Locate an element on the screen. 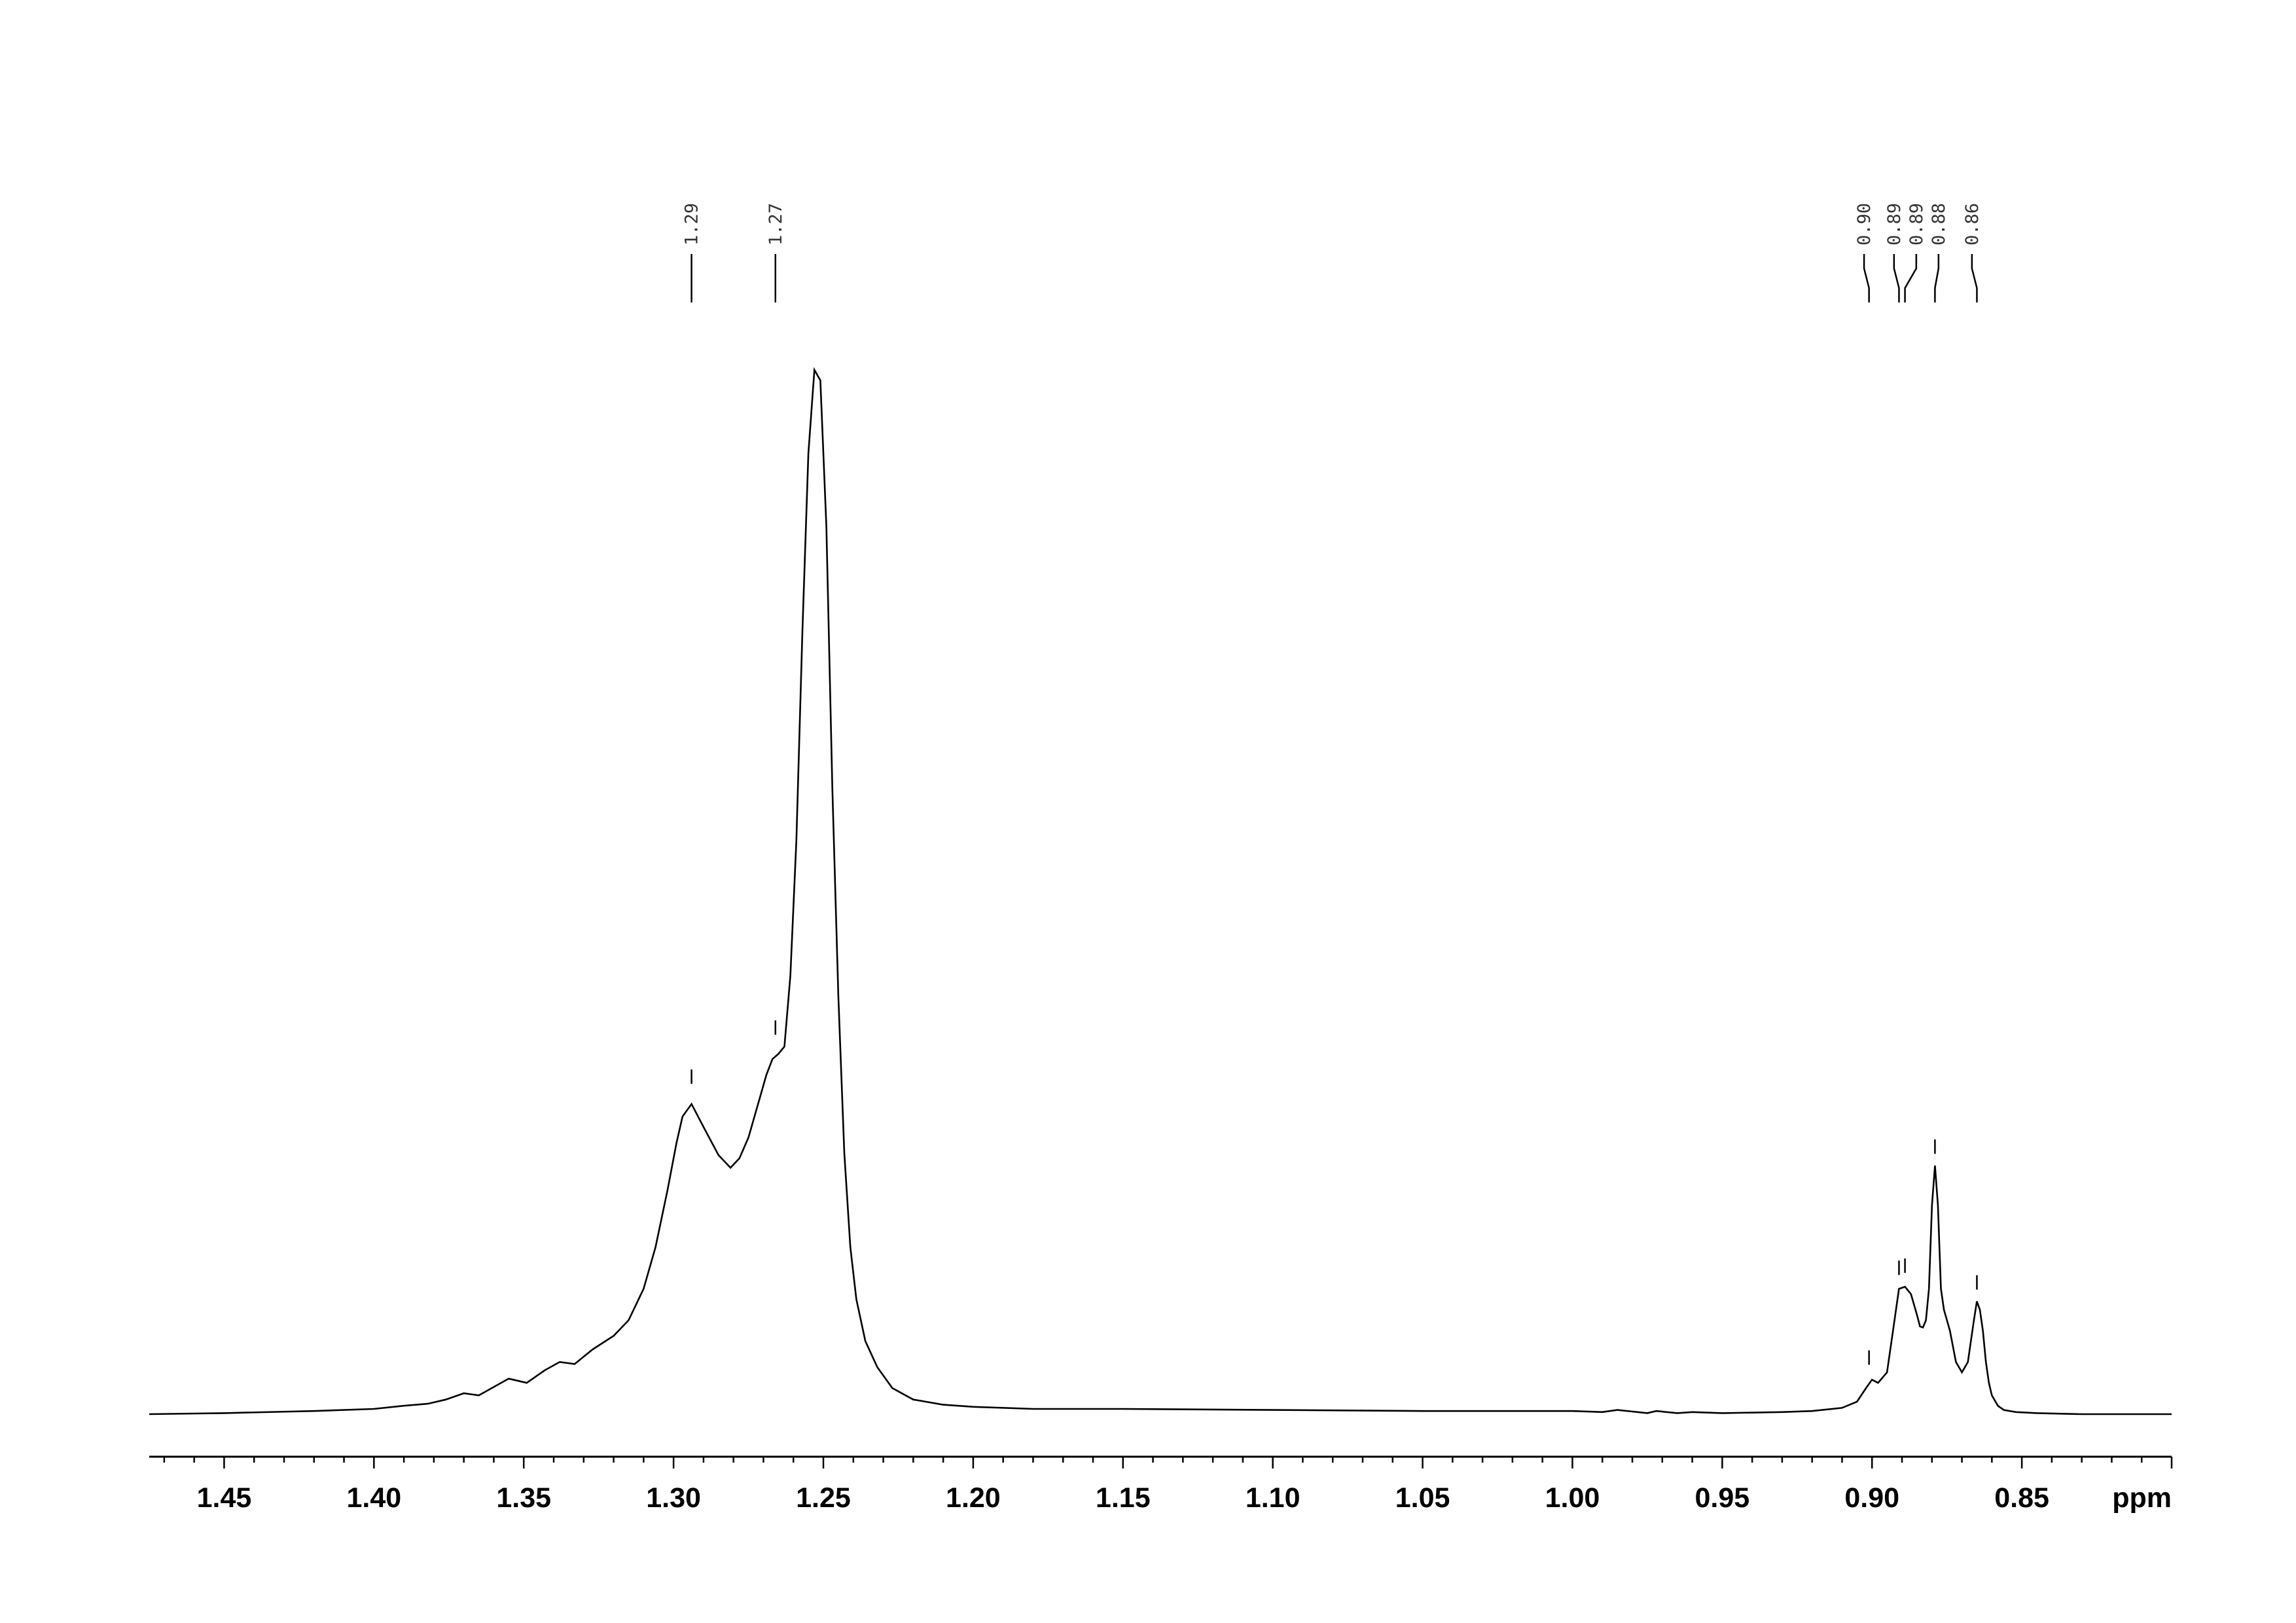 The height and width of the screenshot is (1623, 2296). svg-text: 0.86 is located at coordinates (1972, 224).